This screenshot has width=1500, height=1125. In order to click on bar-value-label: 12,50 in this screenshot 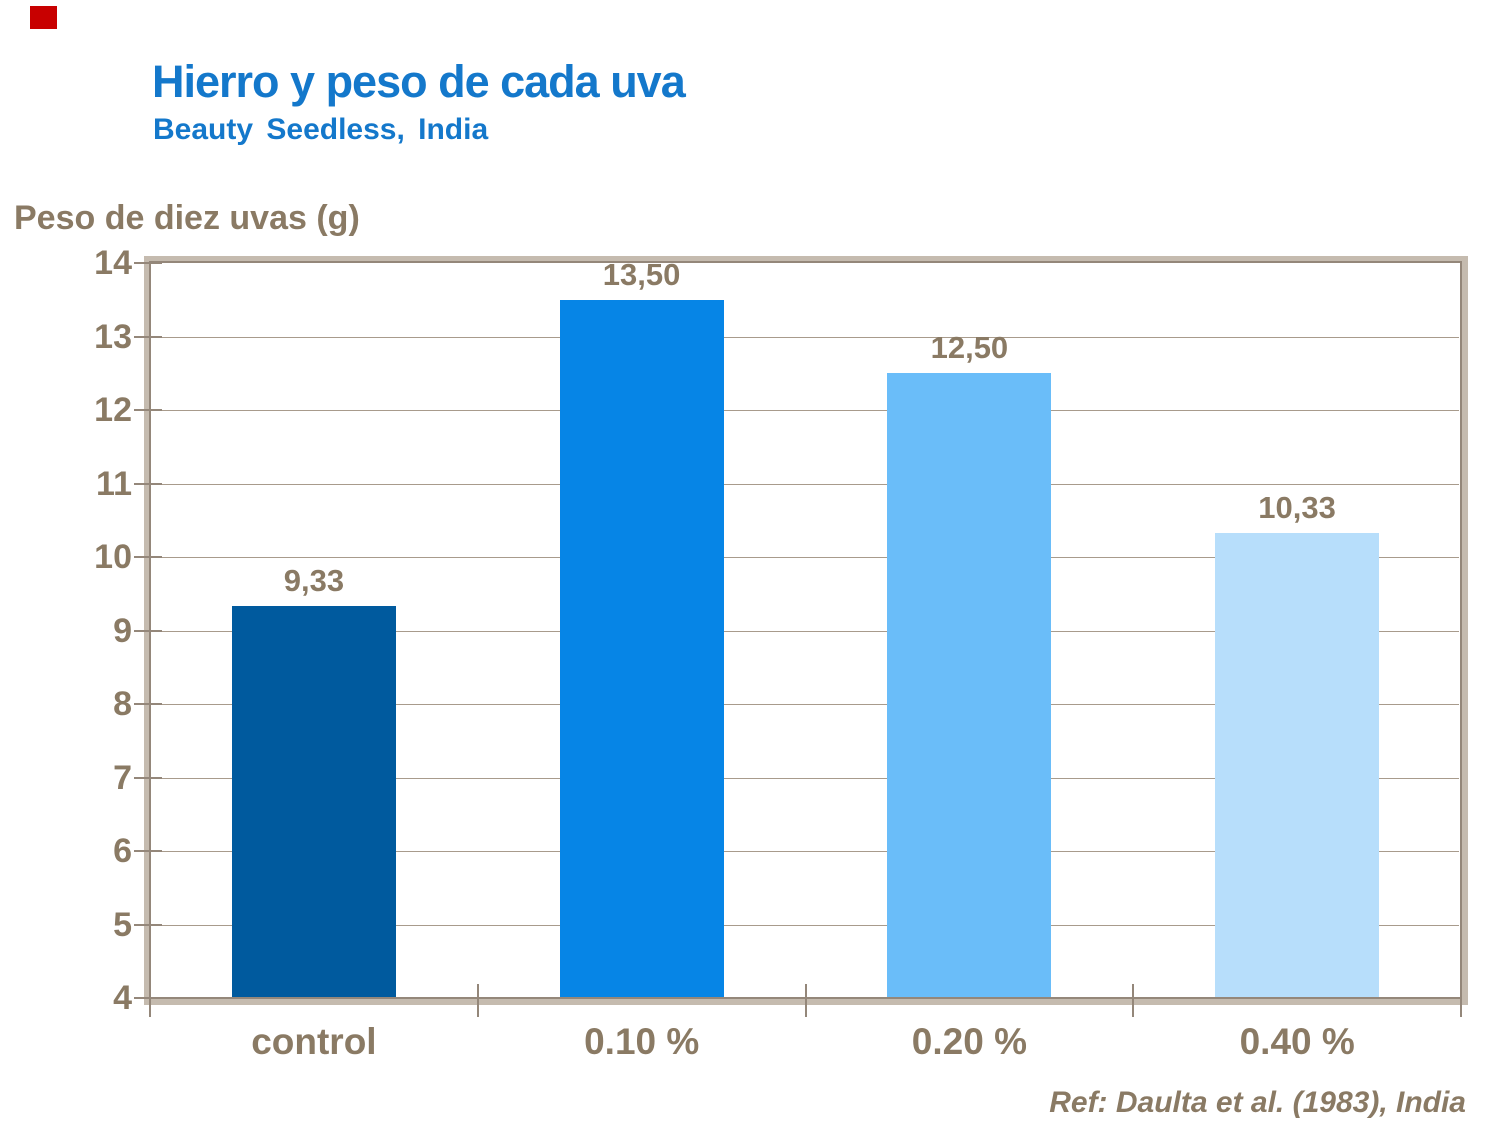, I will do `click(969, 348)`.